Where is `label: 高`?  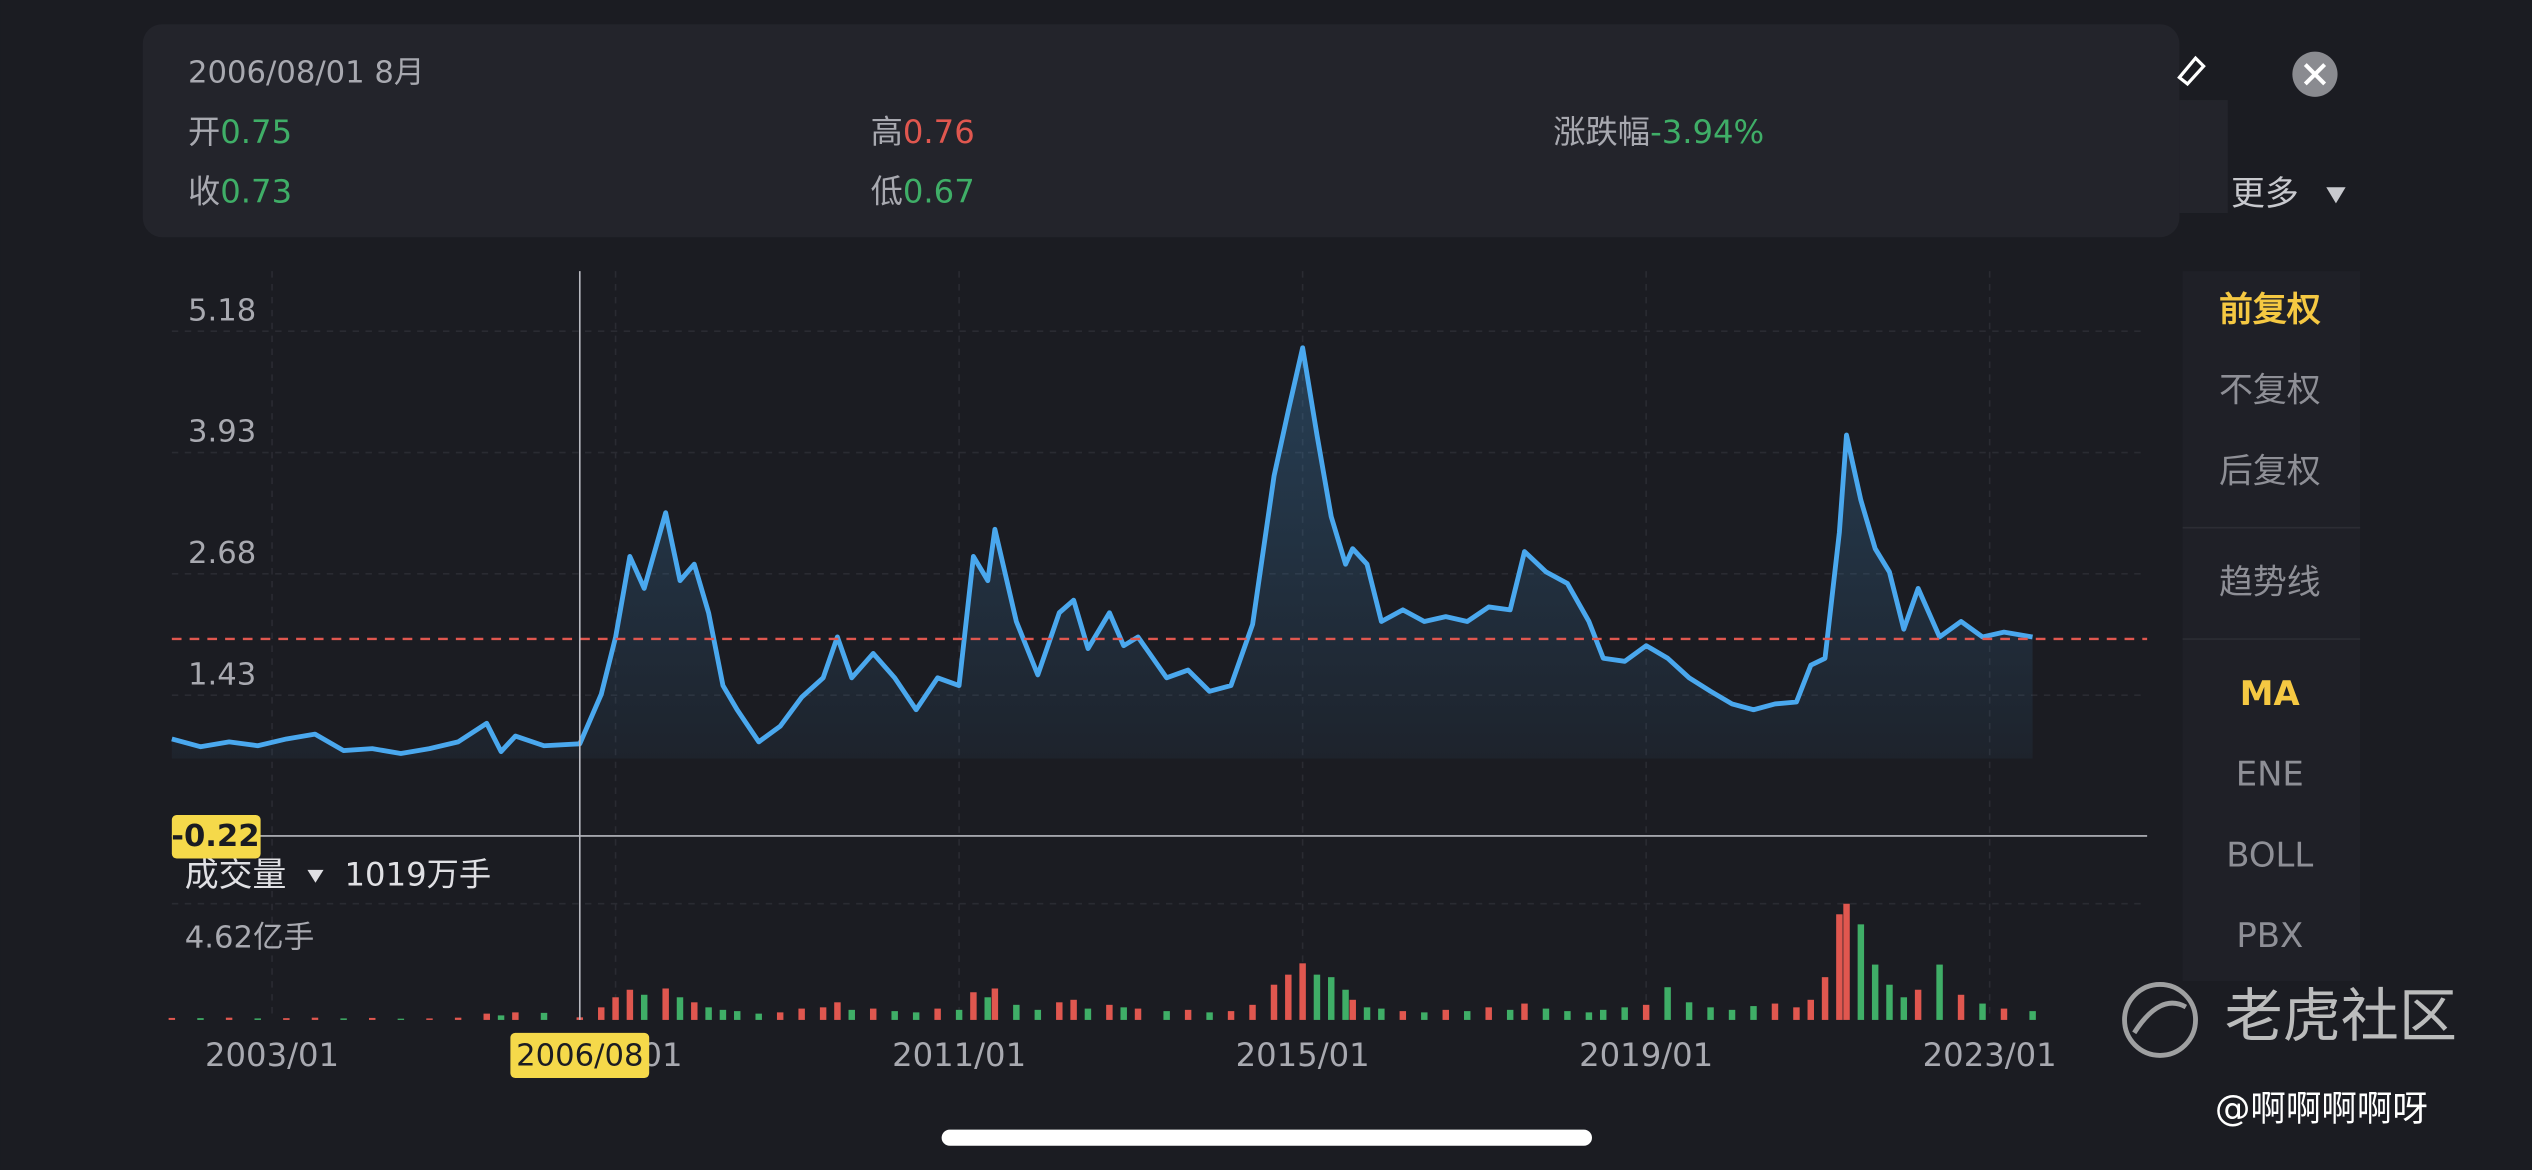 label: 高 is located at coordinates (887, 132).